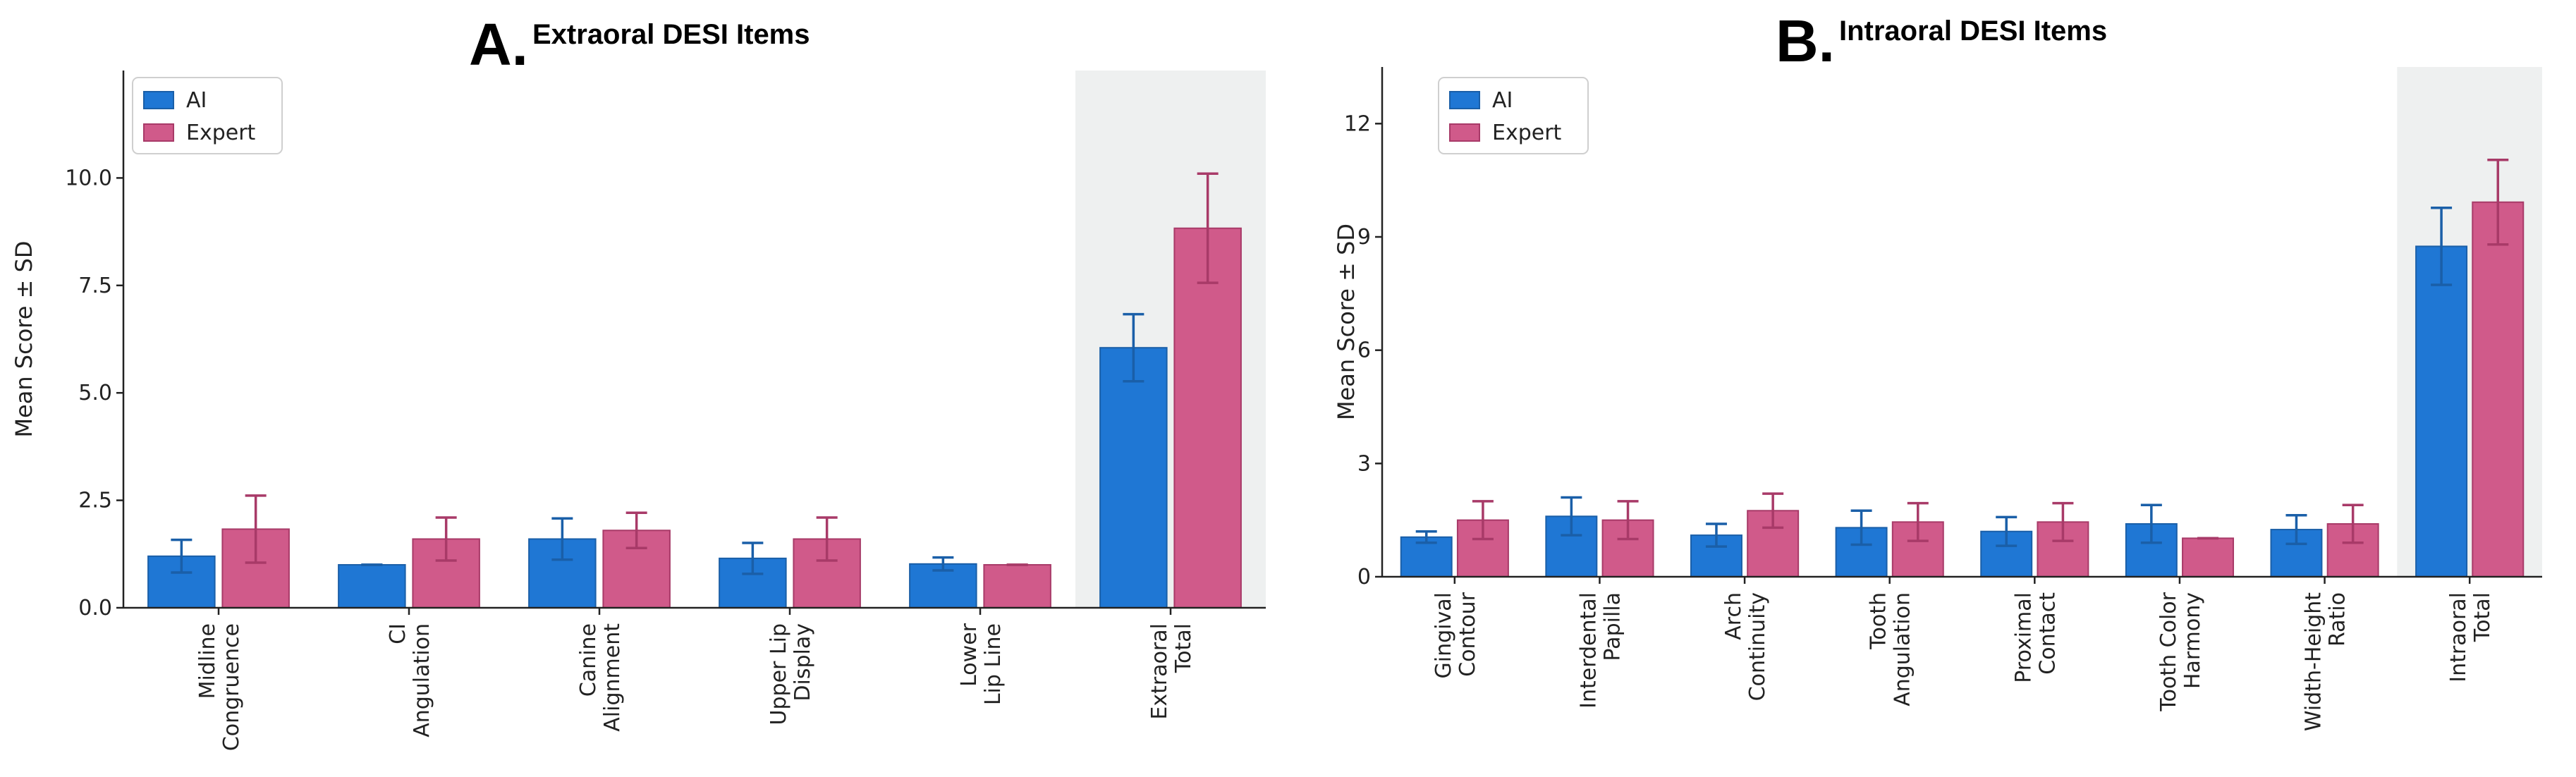 This screenshot has height=777, width=2576. I want to click on category-label-2: Canine, so click(589, 660).